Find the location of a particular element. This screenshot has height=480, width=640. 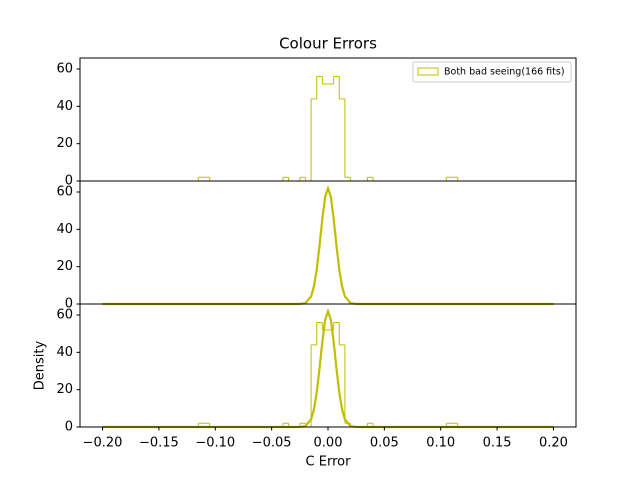

x-axis-label: C Error is located at coordinates (329, 462).